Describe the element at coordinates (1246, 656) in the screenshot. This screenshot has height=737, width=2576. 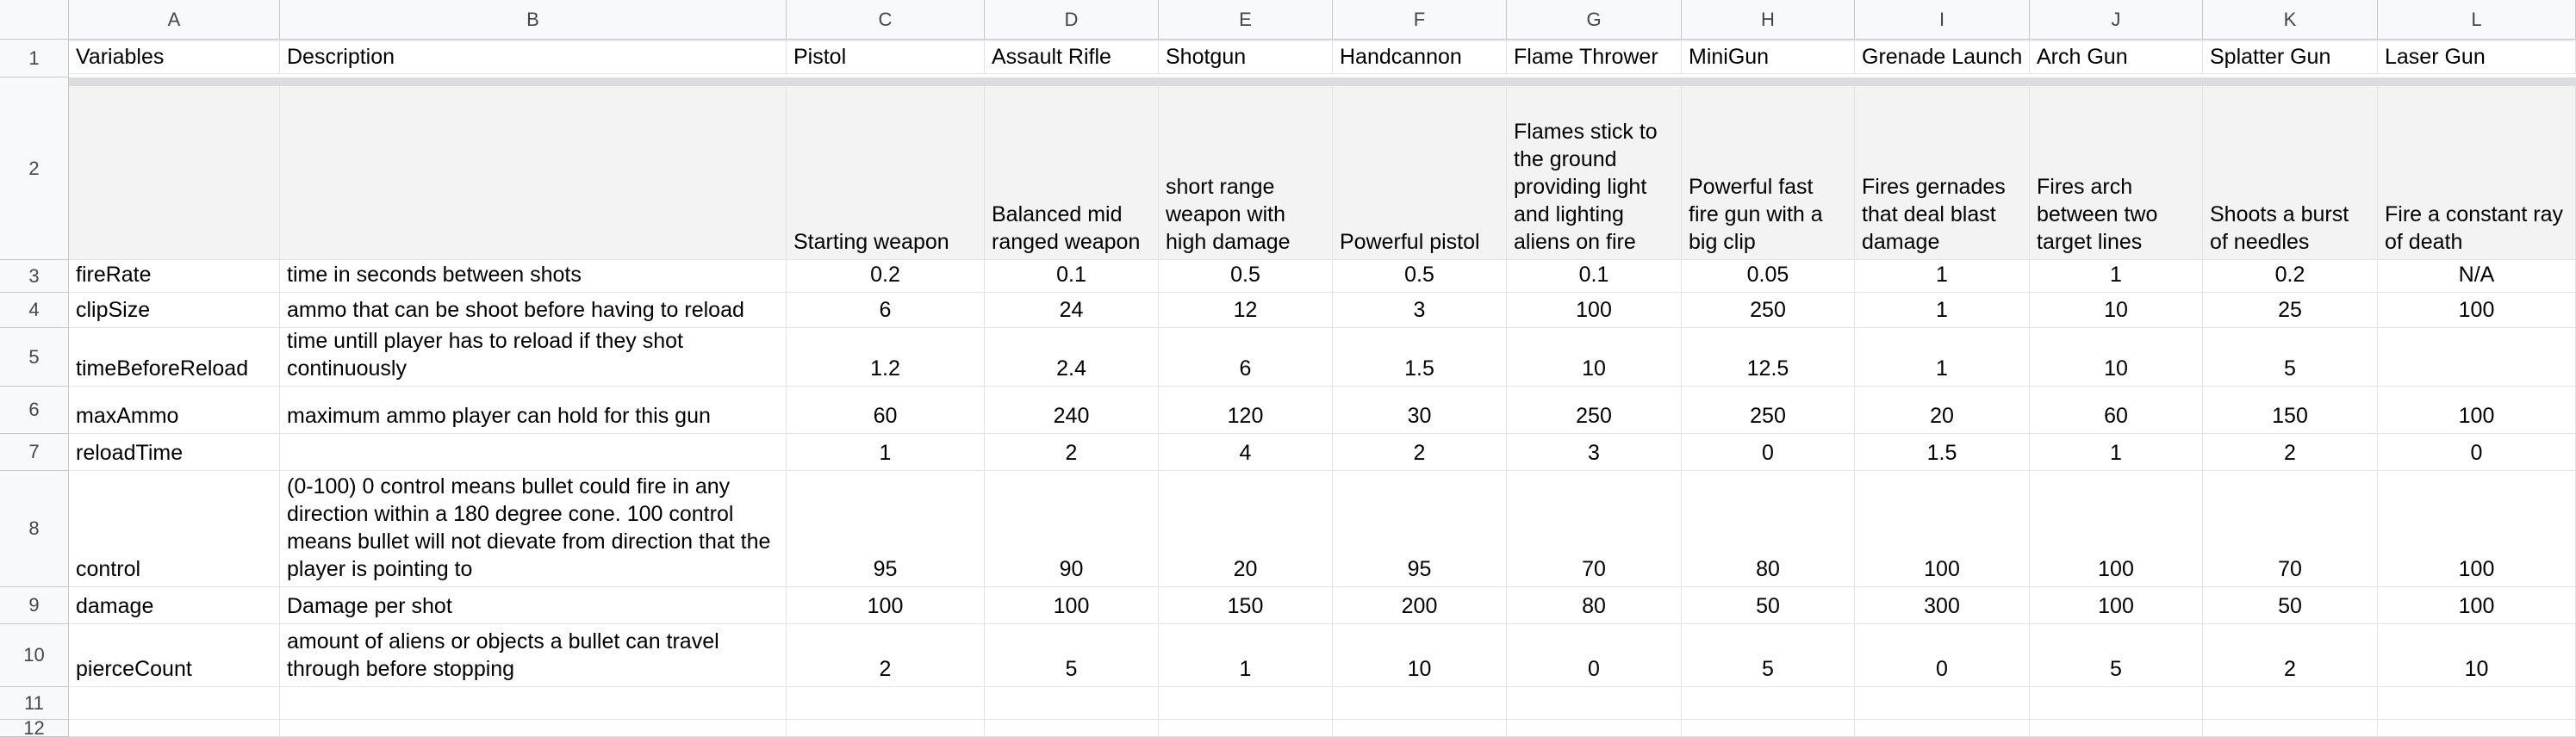
I see `cell-e10: 1` at that location.